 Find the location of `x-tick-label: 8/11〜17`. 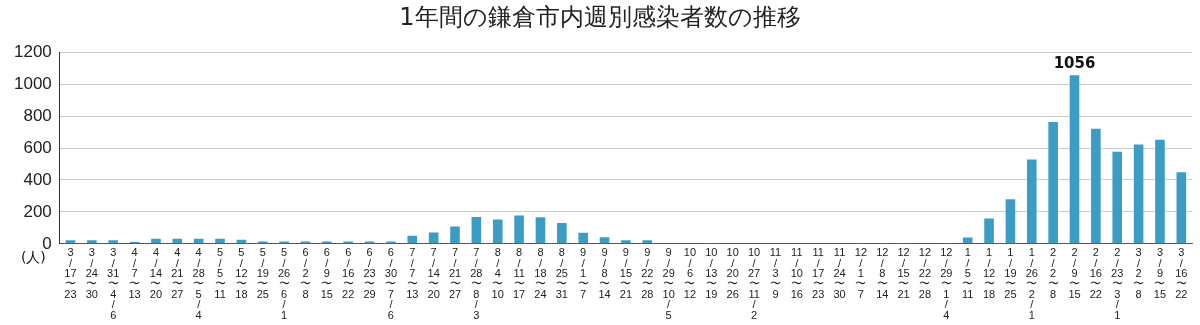

x-tick-label: 8/11〜17 is located at coordinates (519, 273).